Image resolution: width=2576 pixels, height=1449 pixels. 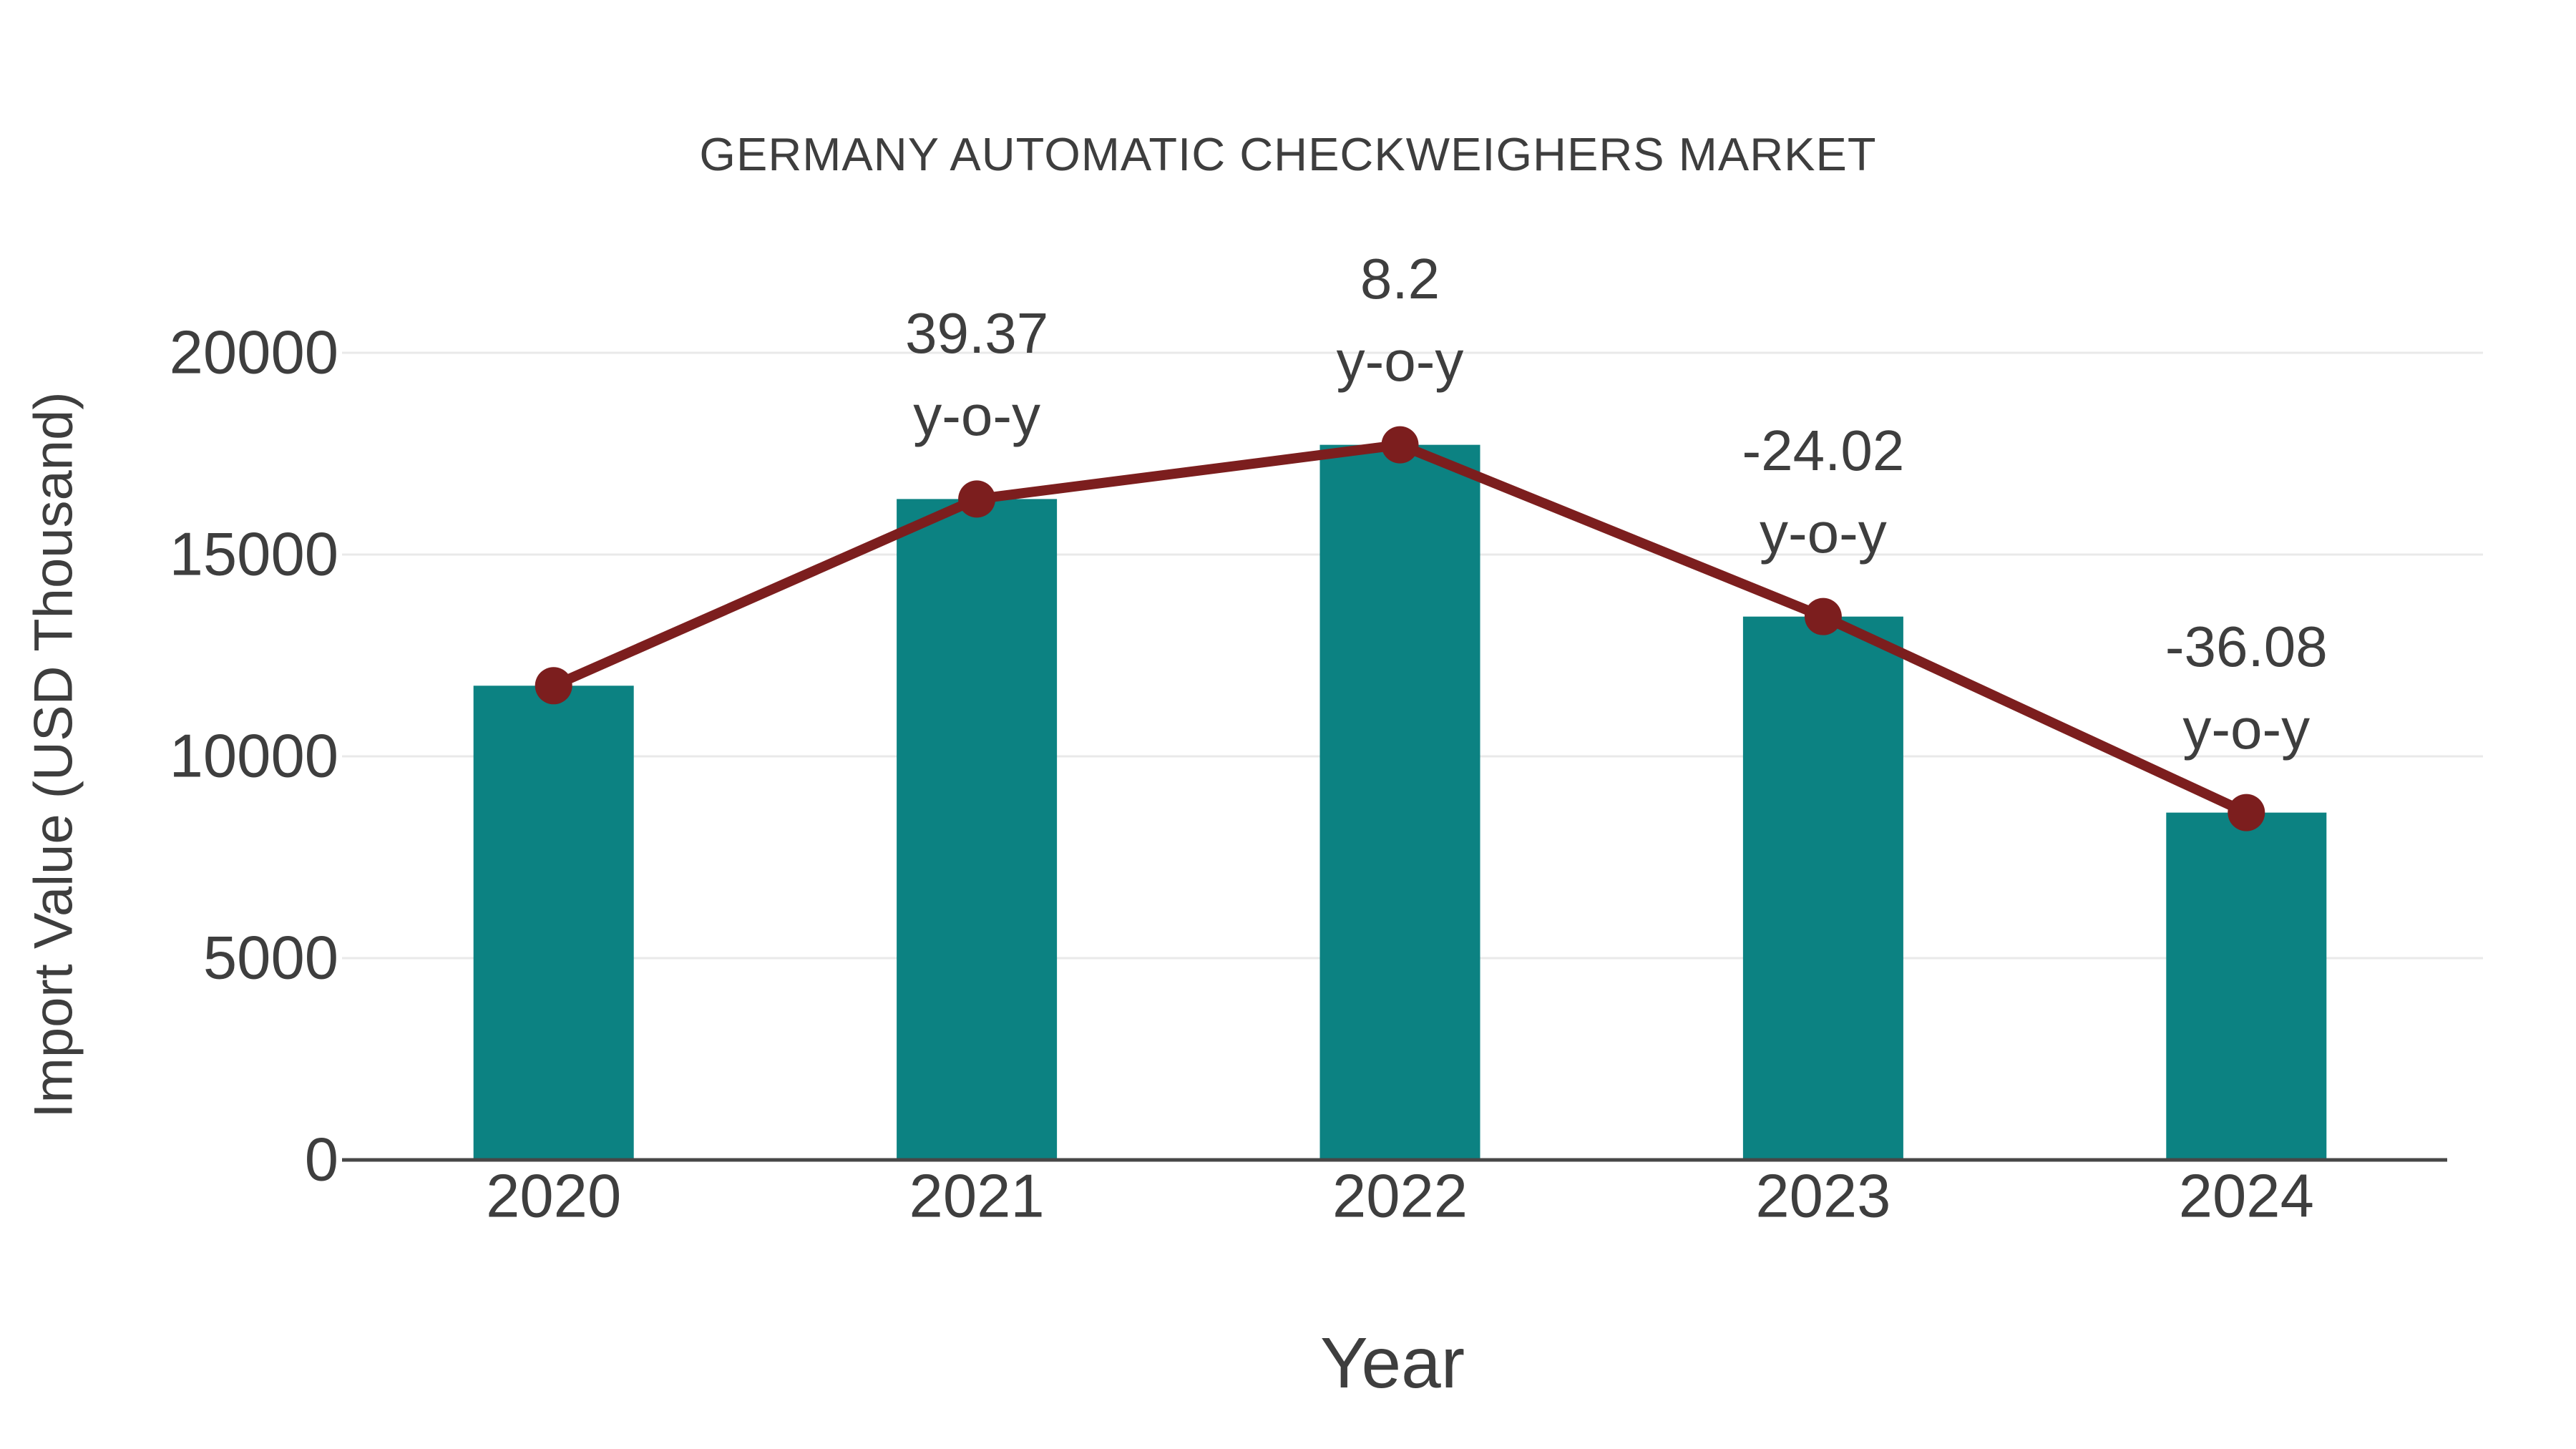 I want to click on annotation-label-2024: y-o-y, so click(x=2246, y=729).